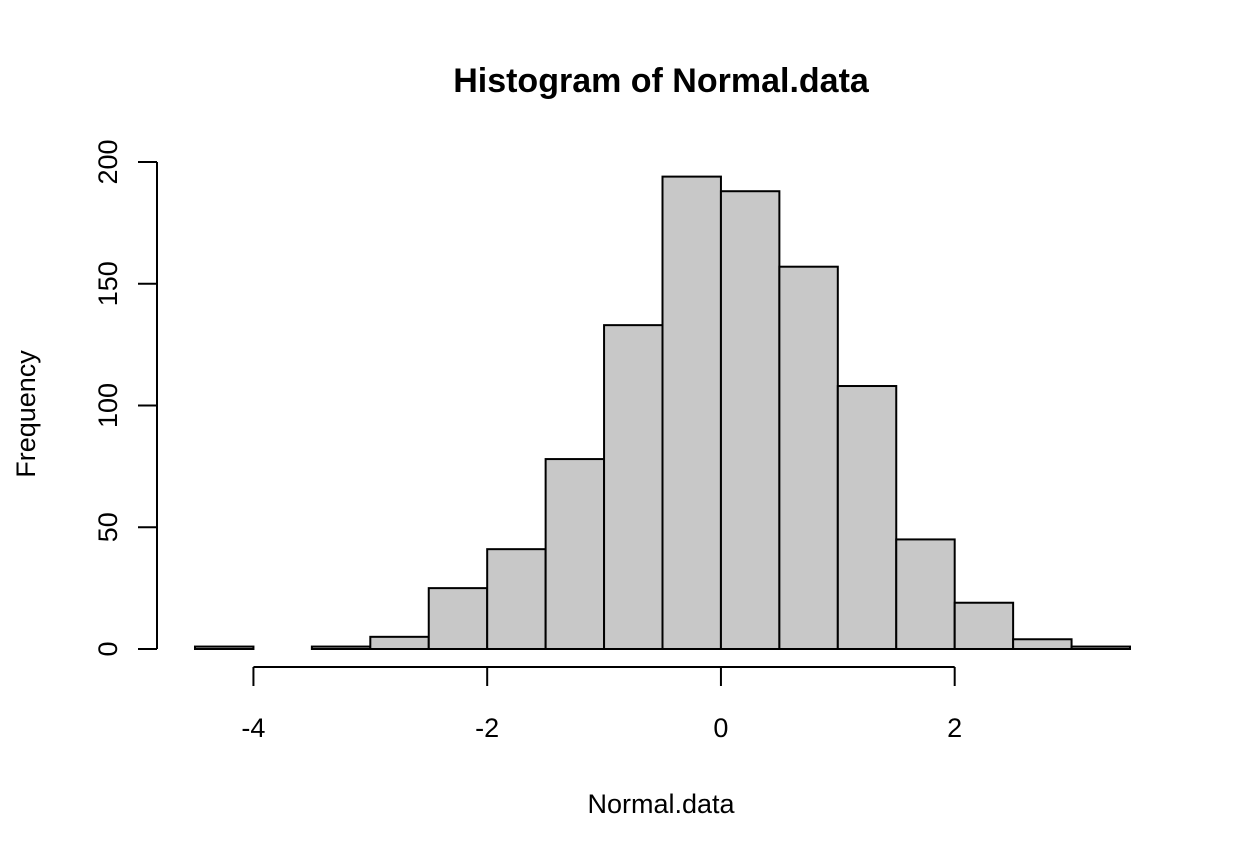  I want to click on y-tick-label: 50, so click(108, 527).